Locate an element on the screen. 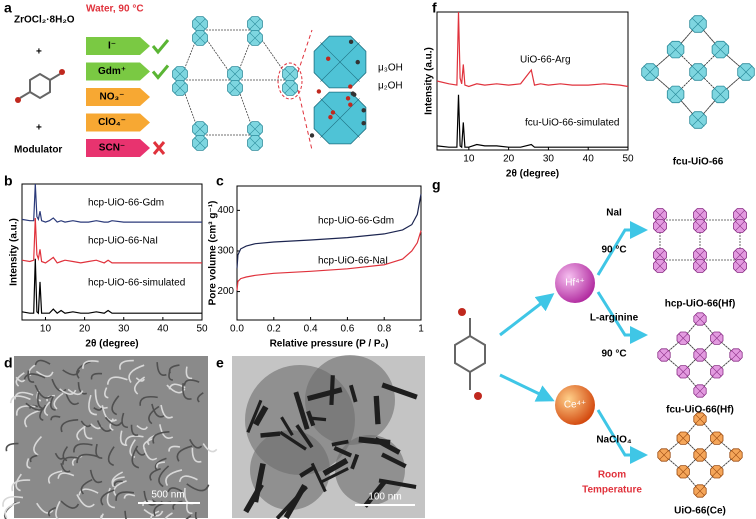  cross is located at coordinates (159, 148).